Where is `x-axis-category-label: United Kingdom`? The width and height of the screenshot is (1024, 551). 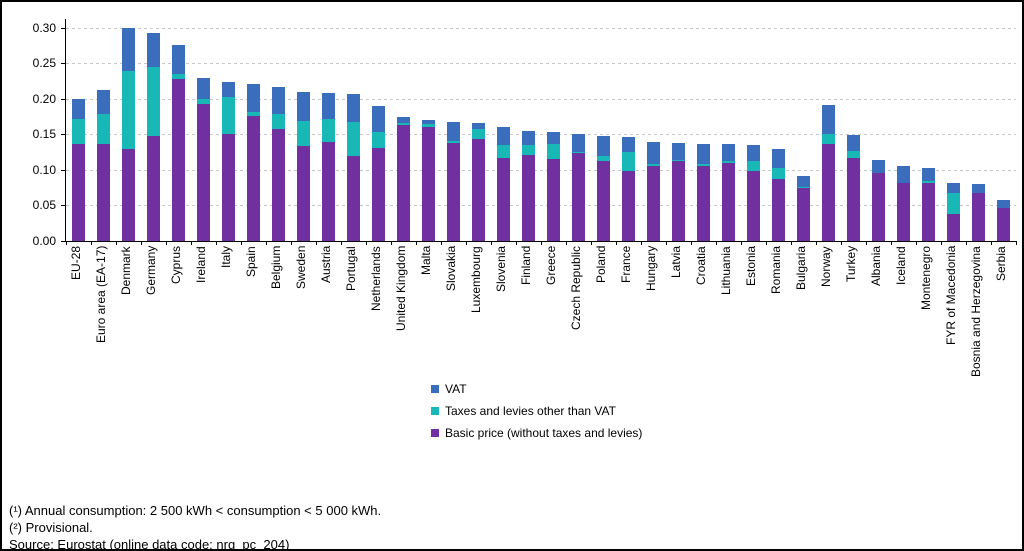
x-axis-category-label: United Kingdom is located at coordinates (401, 289).